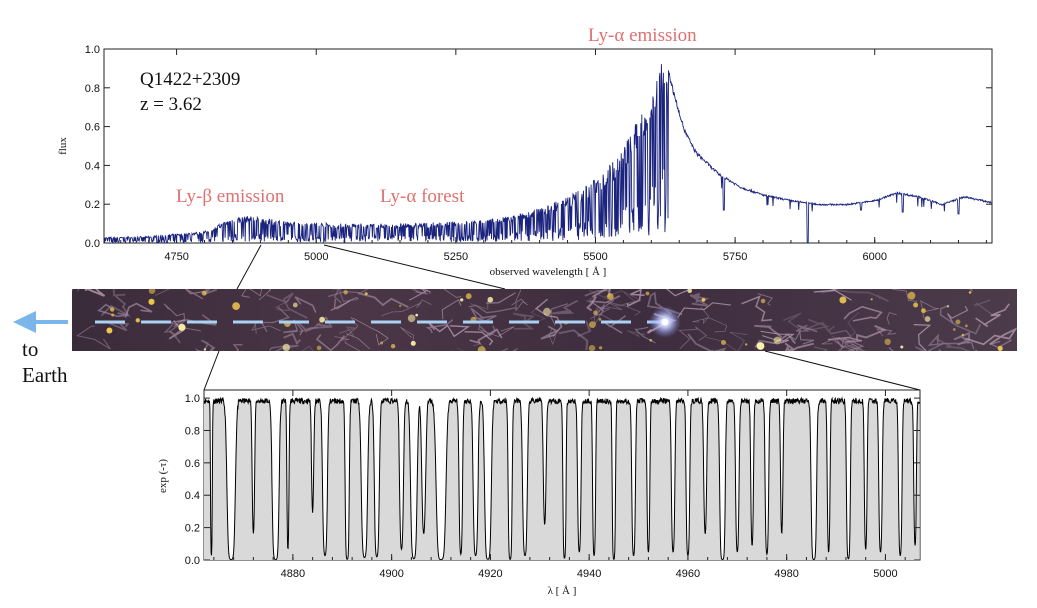 The image size is (1037, 608). I want to click on bottom-x-tick-label: 4980, so click(786, 574).